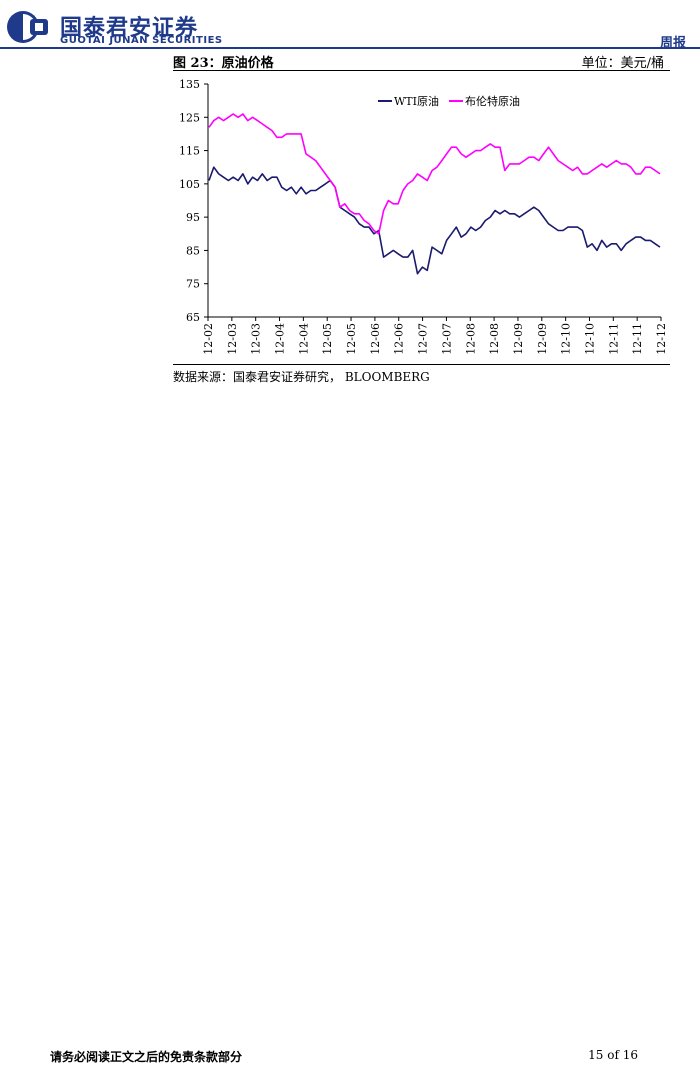 The height and width of the screenshot is (1068, 700). Describe the element at coordinates (301, 377) in the screenshot. I see `figure-source: 数据来源：国泰君安证券研究， BLOOMBERG` at that location.